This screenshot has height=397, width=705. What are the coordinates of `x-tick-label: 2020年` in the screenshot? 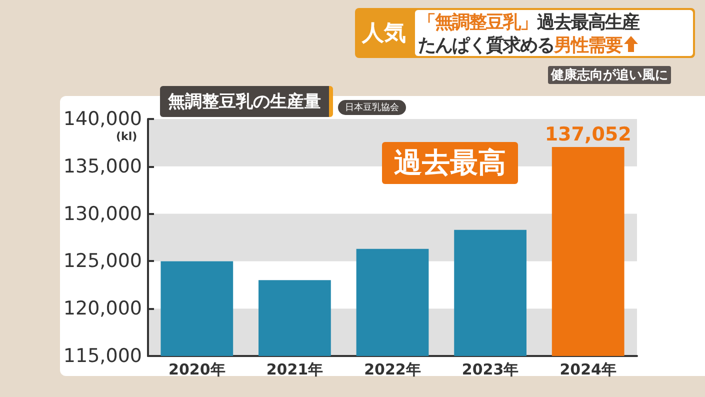 It's located at (197, 369).